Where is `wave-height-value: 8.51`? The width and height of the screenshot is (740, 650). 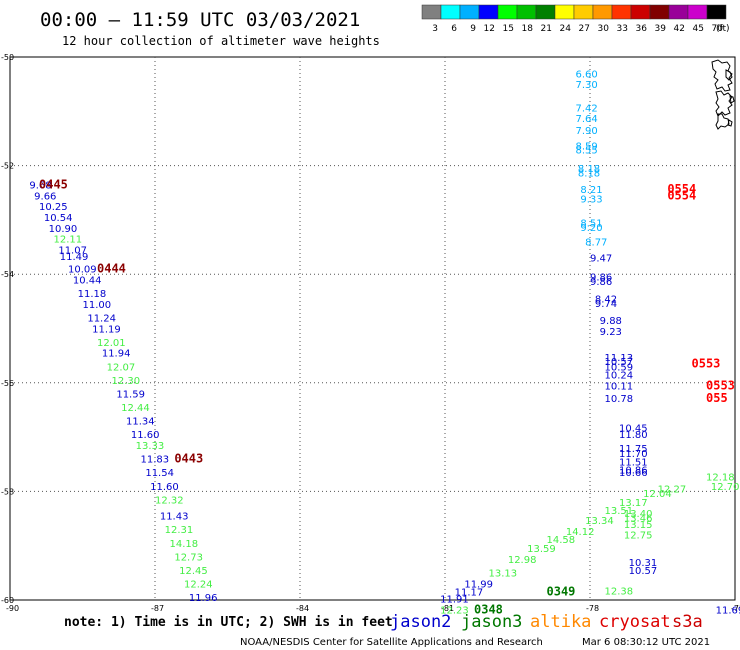 wave-height-value: 8.51 is located at coordinates (591, 223).